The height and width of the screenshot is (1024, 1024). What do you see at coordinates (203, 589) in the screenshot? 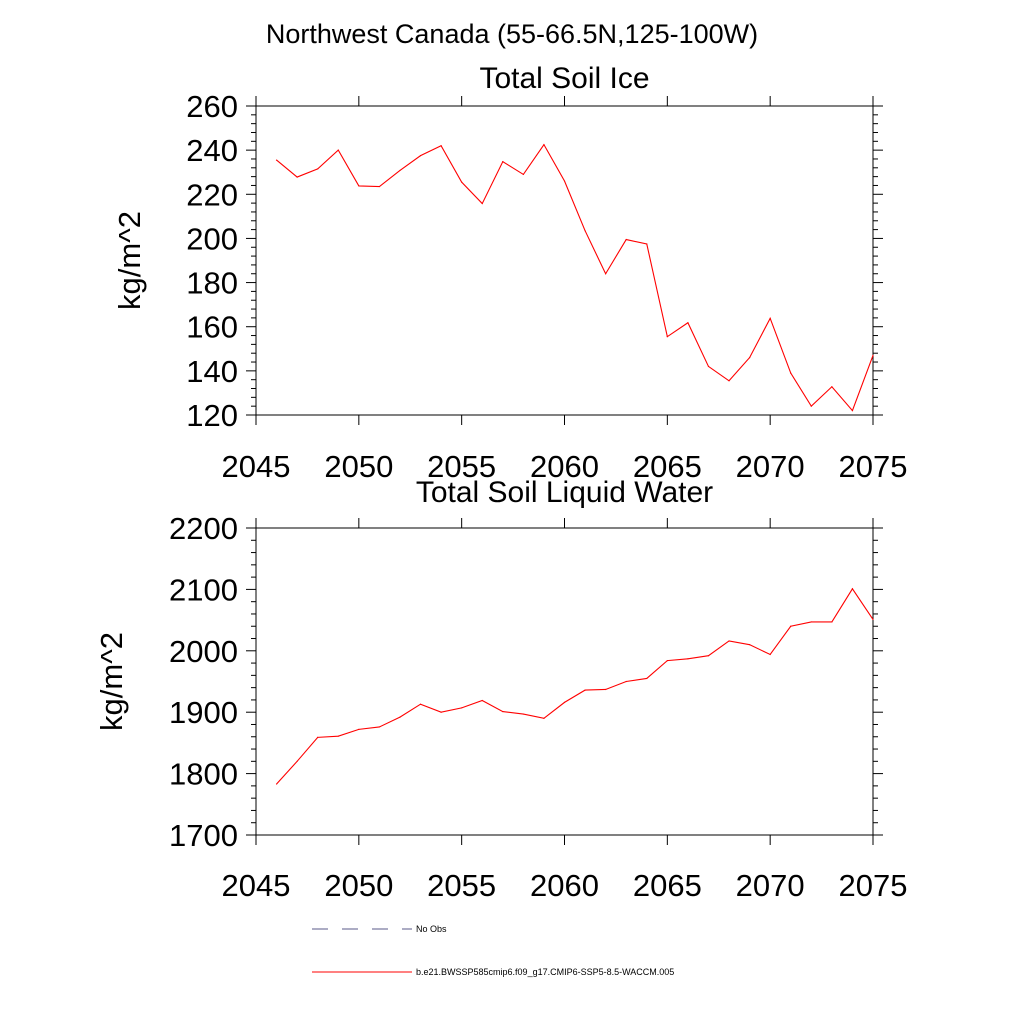
I see `y-tick-label: 2100` at bounding box center [203, 589].